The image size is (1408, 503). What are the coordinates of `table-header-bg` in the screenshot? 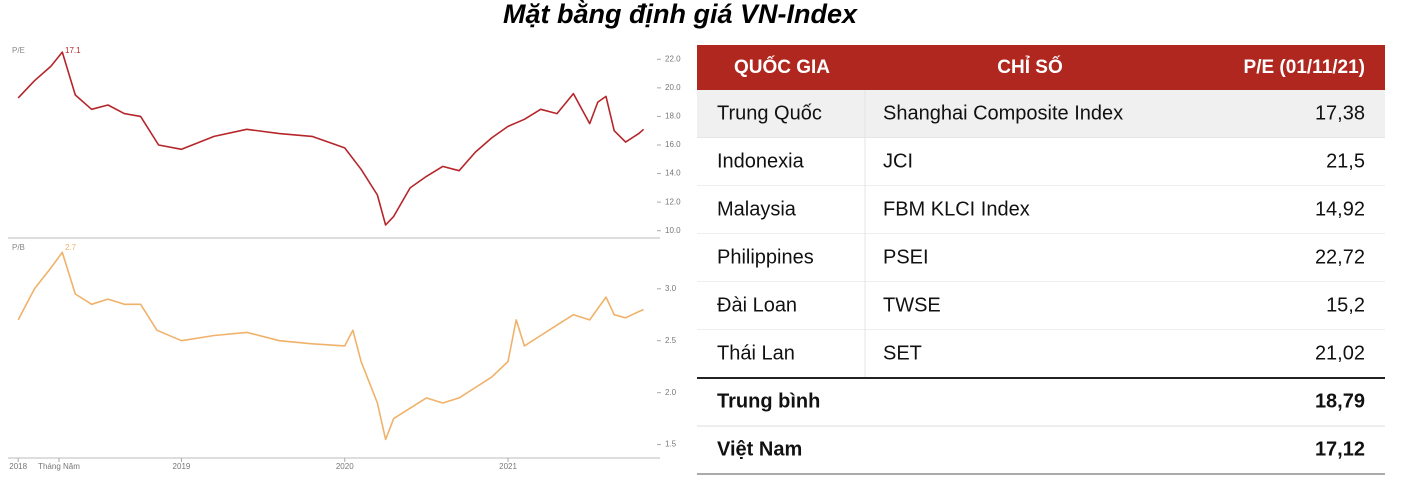 It's located at (1041, 67).